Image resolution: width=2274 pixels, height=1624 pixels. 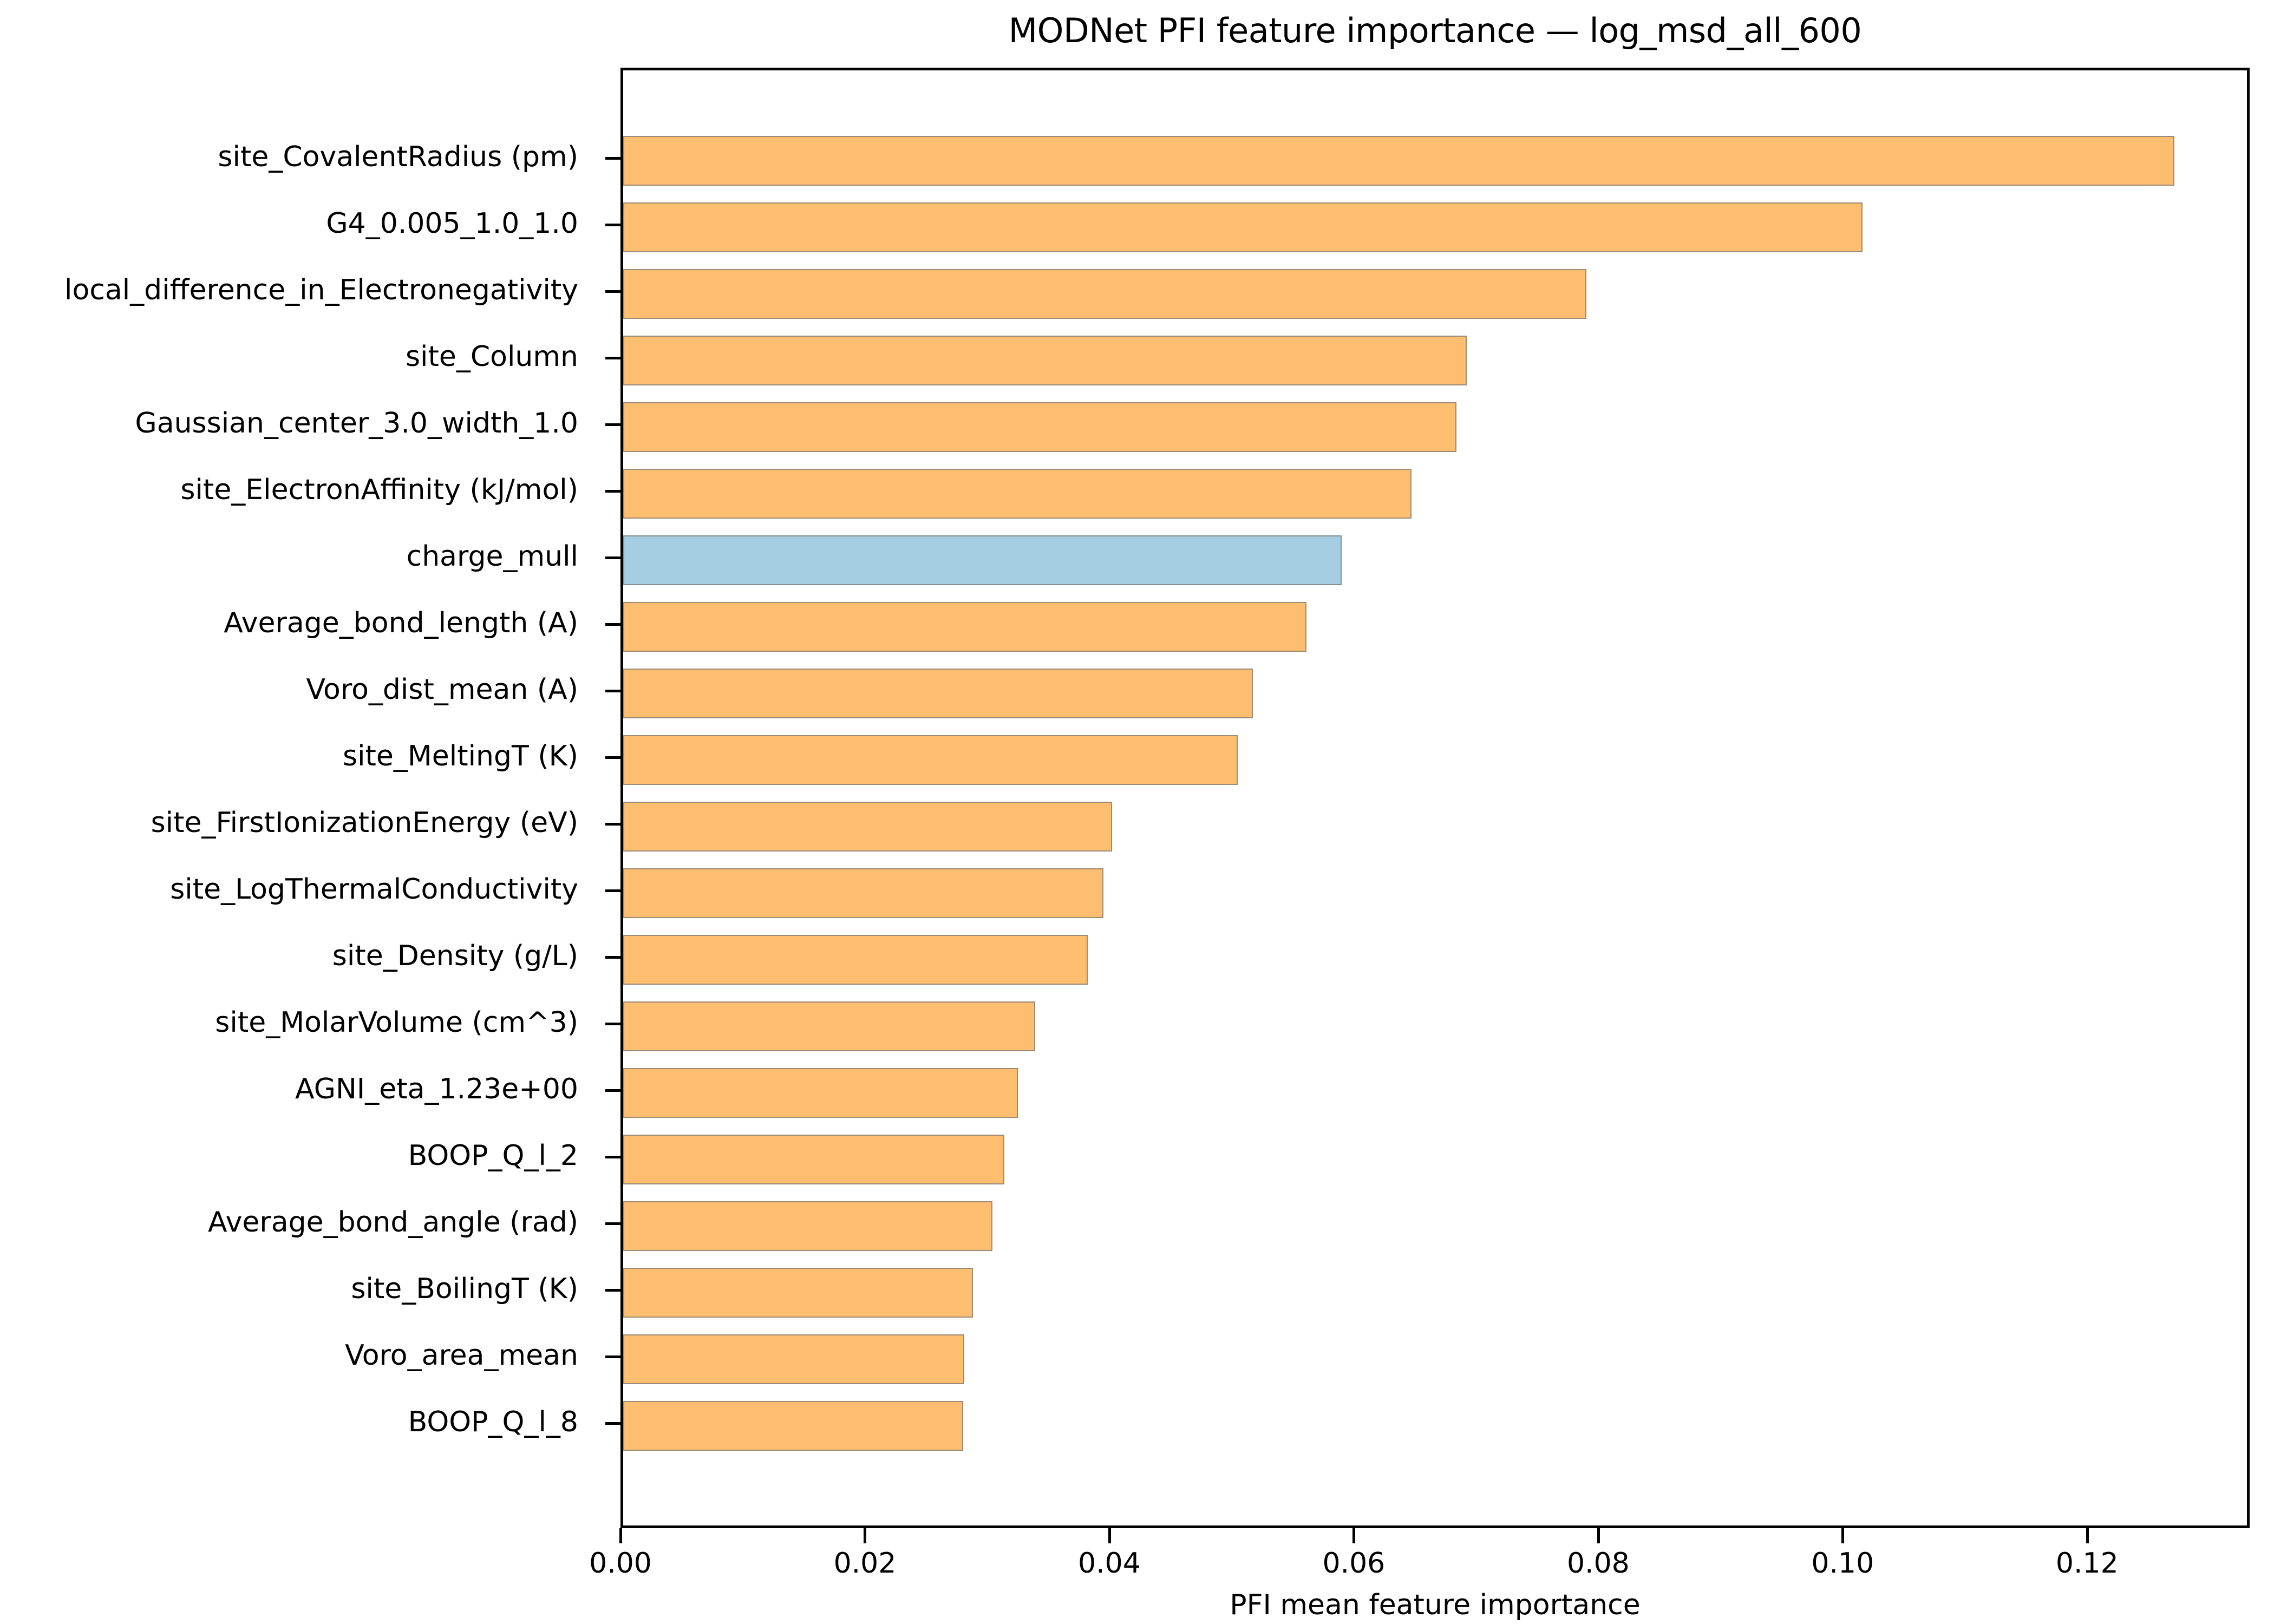 I want to click on y-axis-tick-label: BOOP_Q_l_2, so click(x=493, y=1156).